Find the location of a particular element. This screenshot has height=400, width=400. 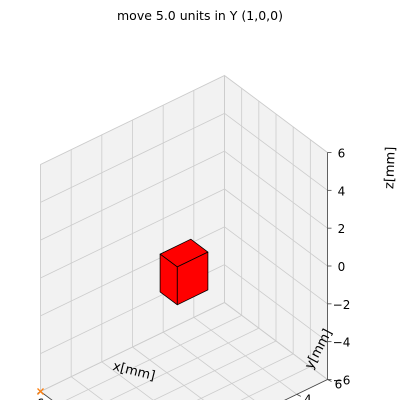

z-tick-label: −6 is located at coordinates (342, 381).